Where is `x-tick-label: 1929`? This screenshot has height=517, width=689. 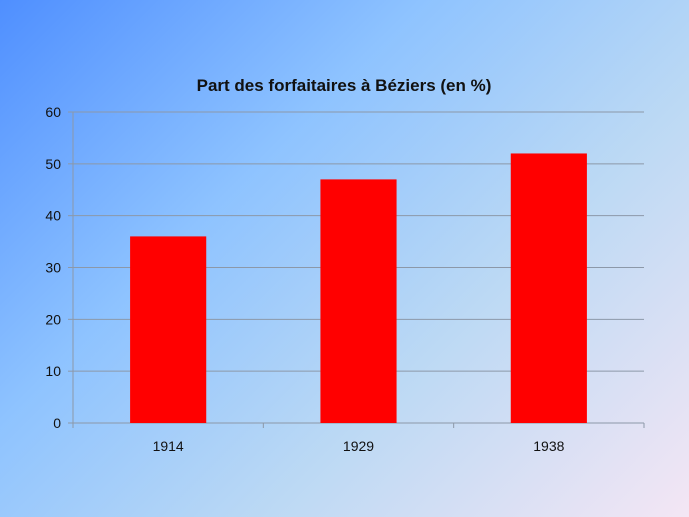
x-tick-label: 1929 is located at coordinates (358, 446).